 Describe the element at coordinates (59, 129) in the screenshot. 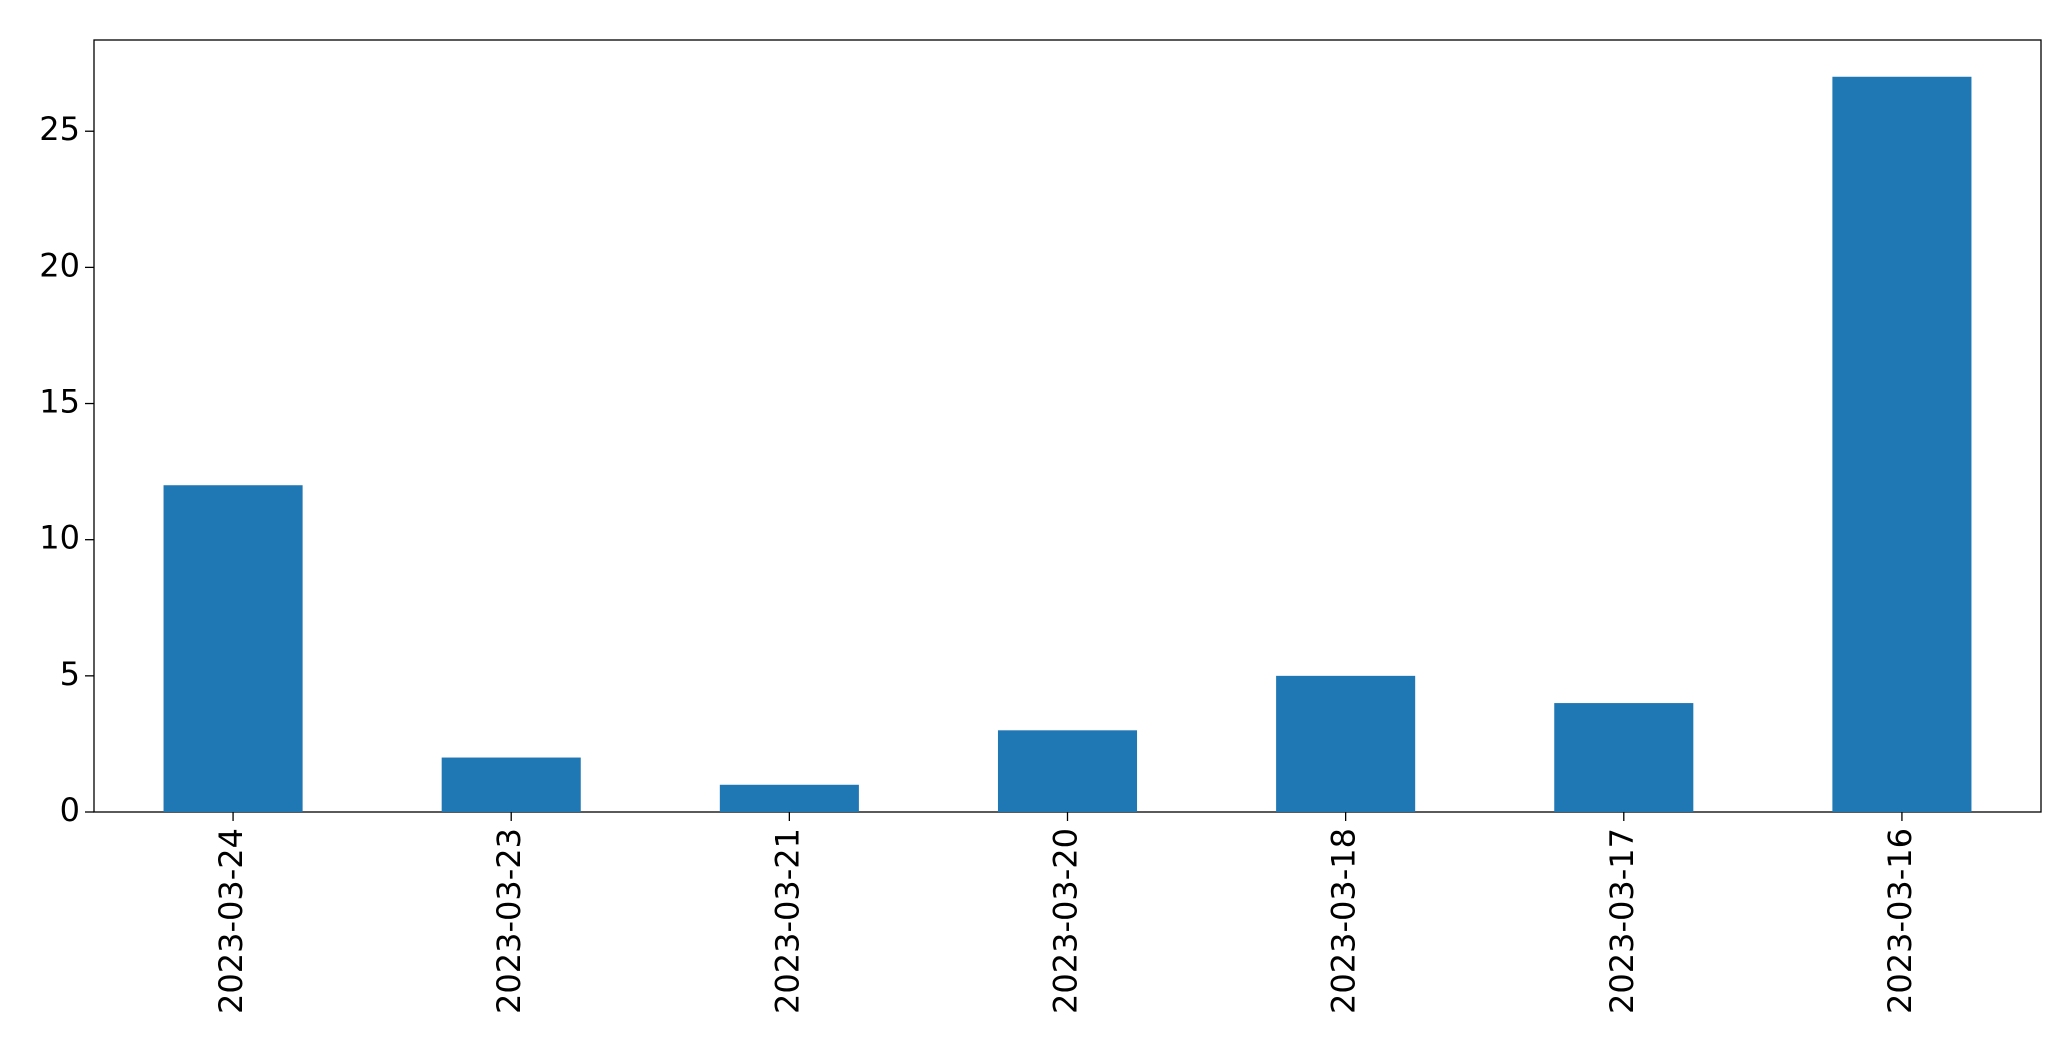

I see `y-tick-label: 25` at that location.